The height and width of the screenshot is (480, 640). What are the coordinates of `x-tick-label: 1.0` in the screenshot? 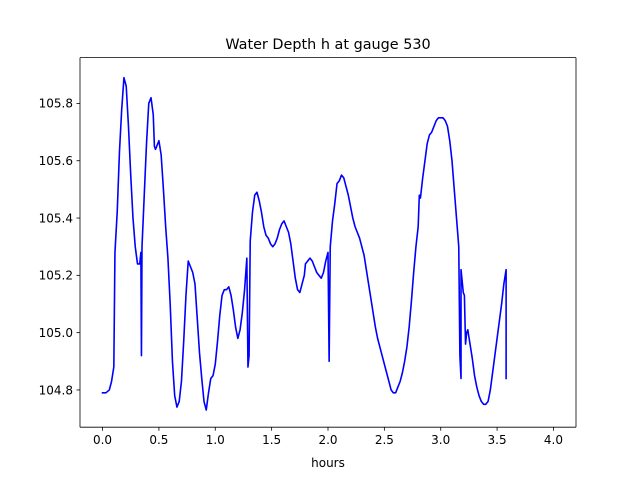 It's located at (215, 440).